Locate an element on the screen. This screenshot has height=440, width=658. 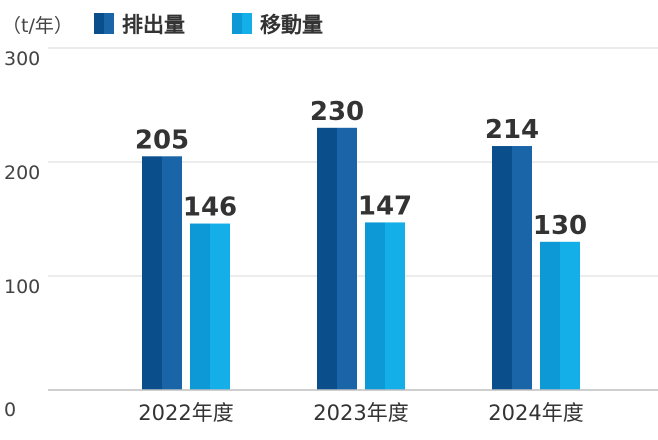
data-label-emission: 205 is located at coordinates (162, 140).